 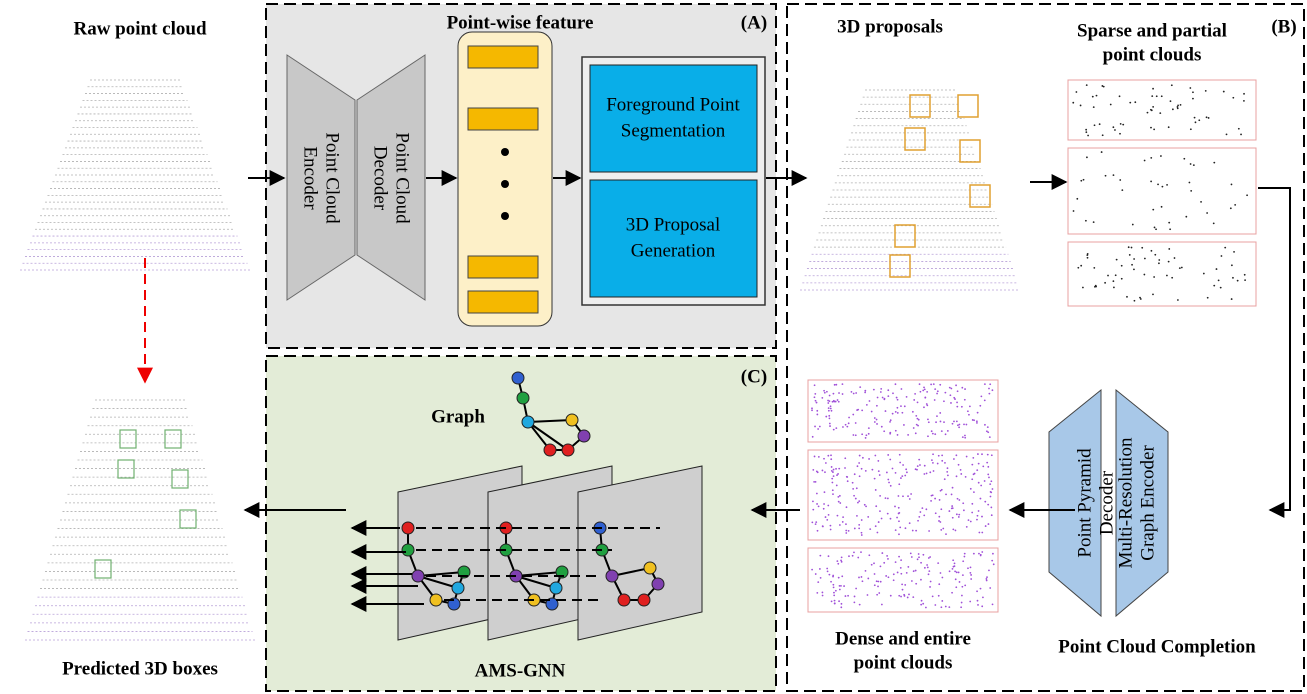 I want to click on panel-a-label: (A), so click(x=754, y=22).